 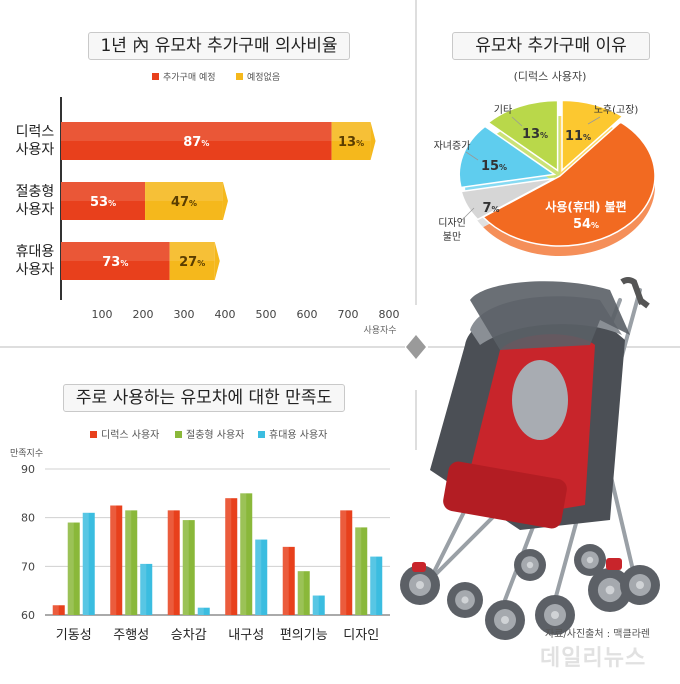 What do you see at coordinates (585, 206) in the screenshot?
I see `pie-label-1: 사용(휴대) 불편` at bounding box center [585, 206].